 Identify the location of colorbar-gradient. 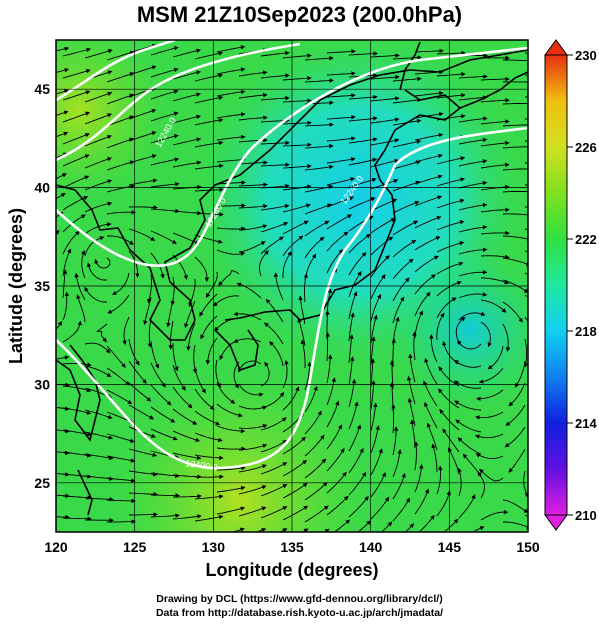
(556, 285).